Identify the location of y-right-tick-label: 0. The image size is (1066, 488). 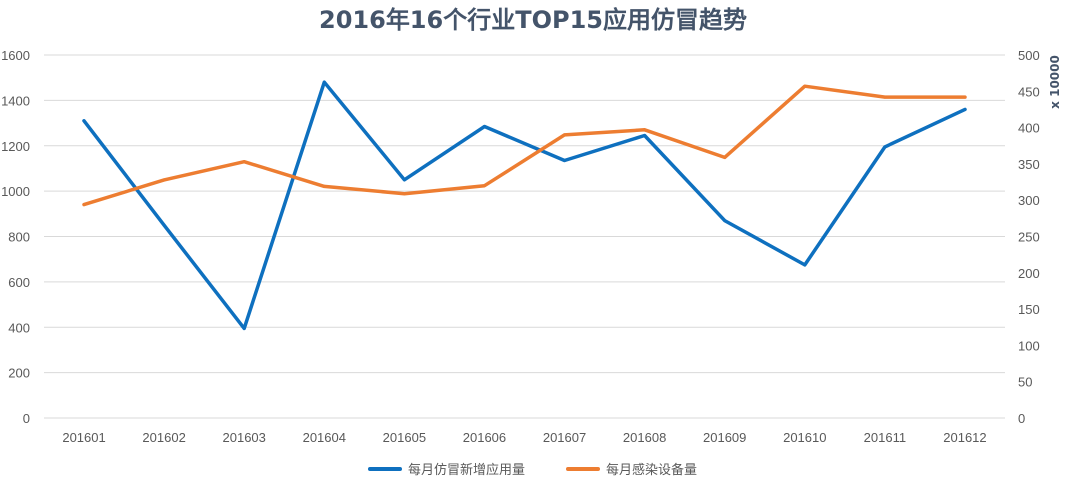
(1021, 418).